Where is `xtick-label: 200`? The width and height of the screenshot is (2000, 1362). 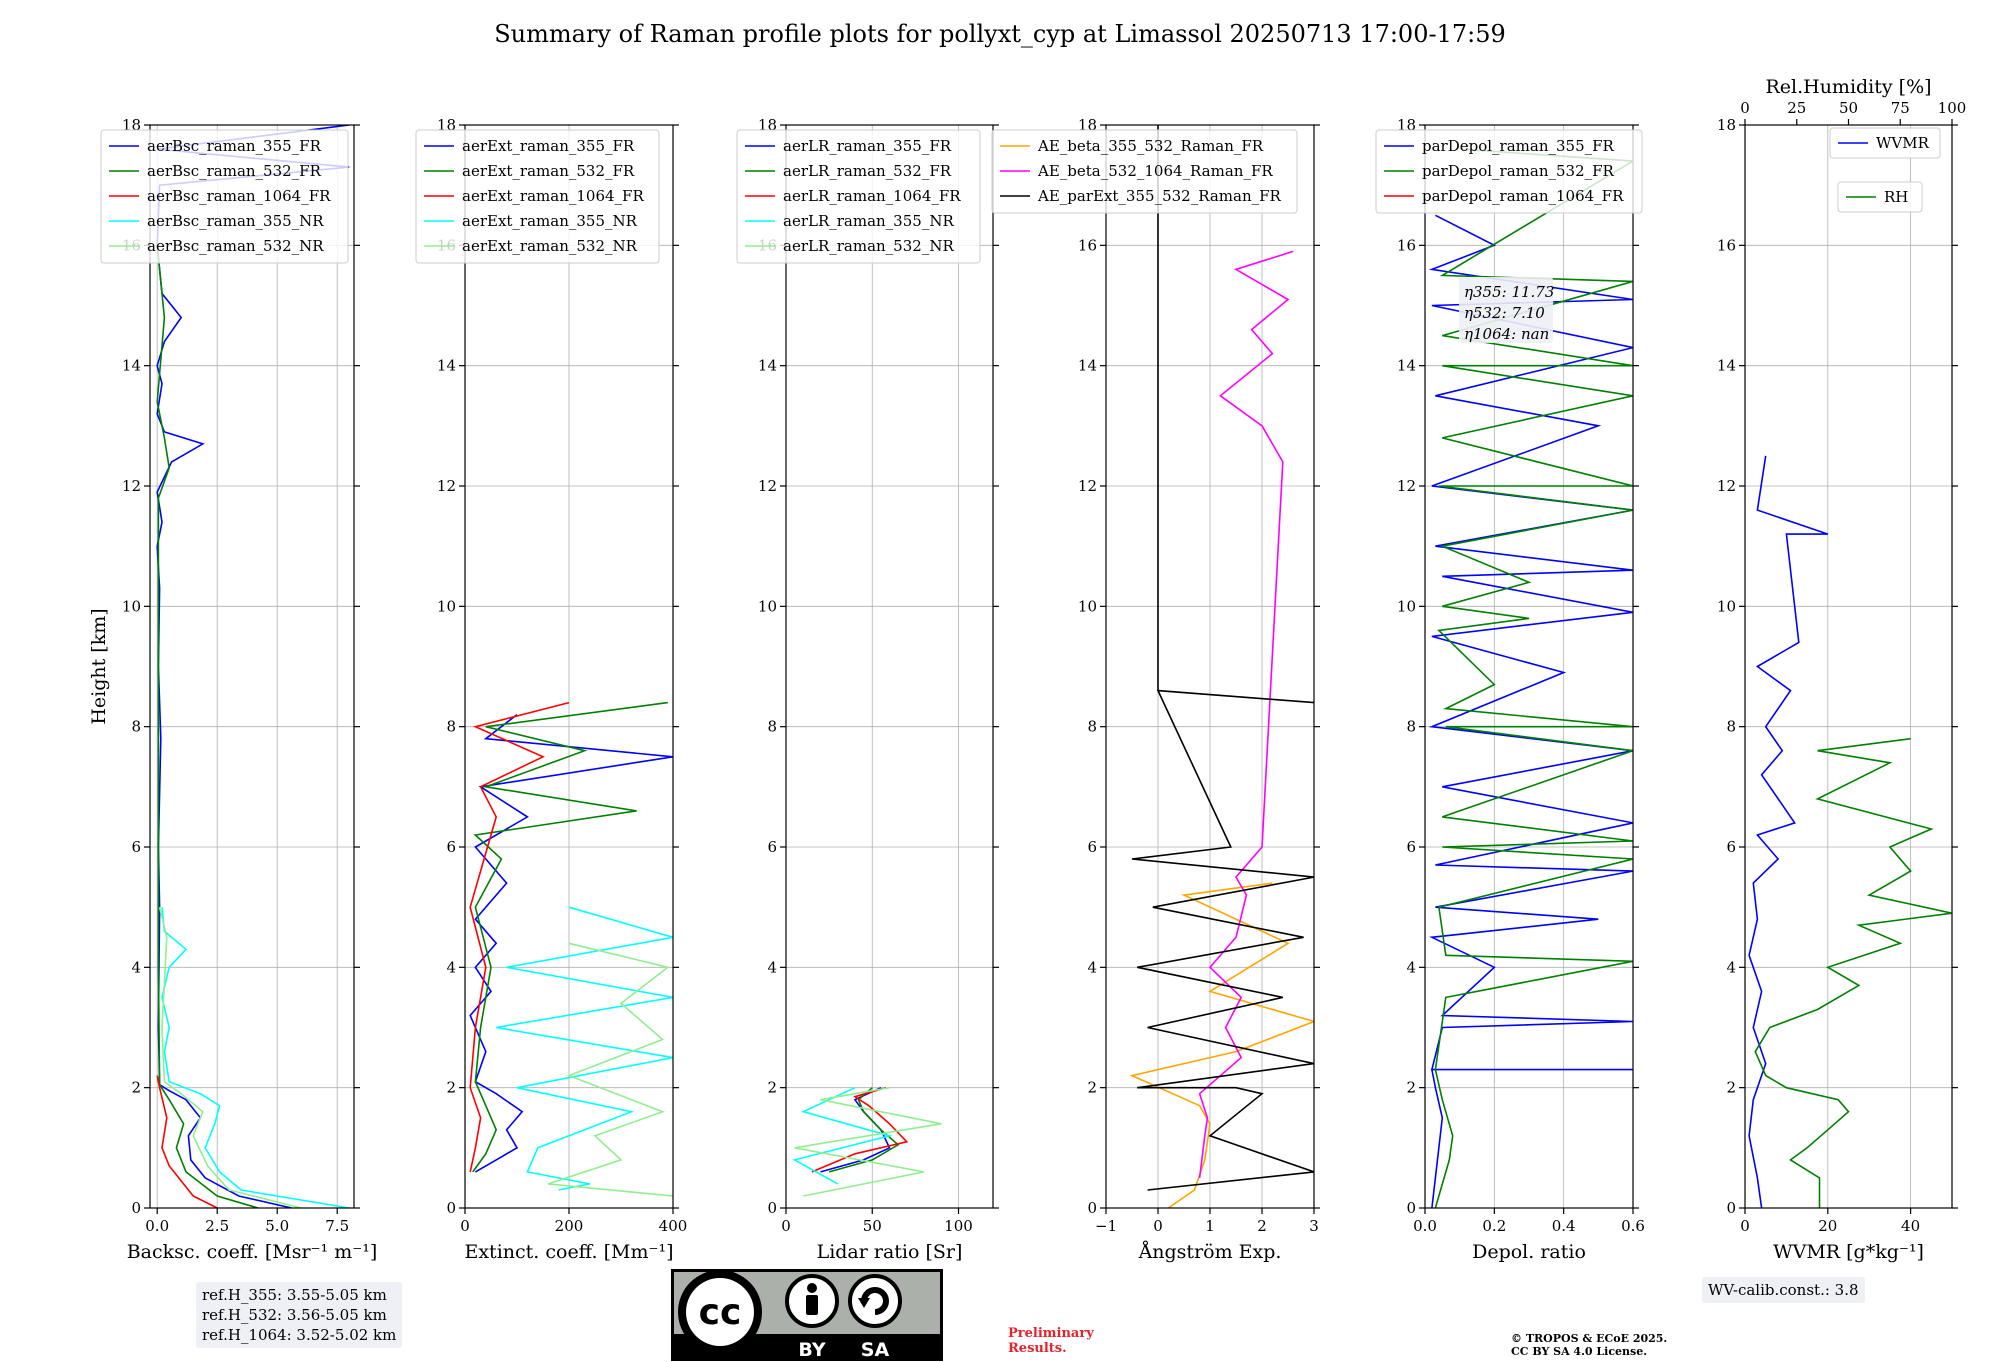 xtick-label: 200 is located at coordinates (569, 1226).